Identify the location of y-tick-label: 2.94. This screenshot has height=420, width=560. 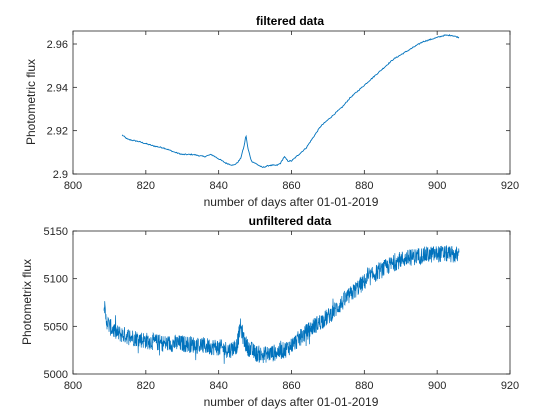
(57, 88).